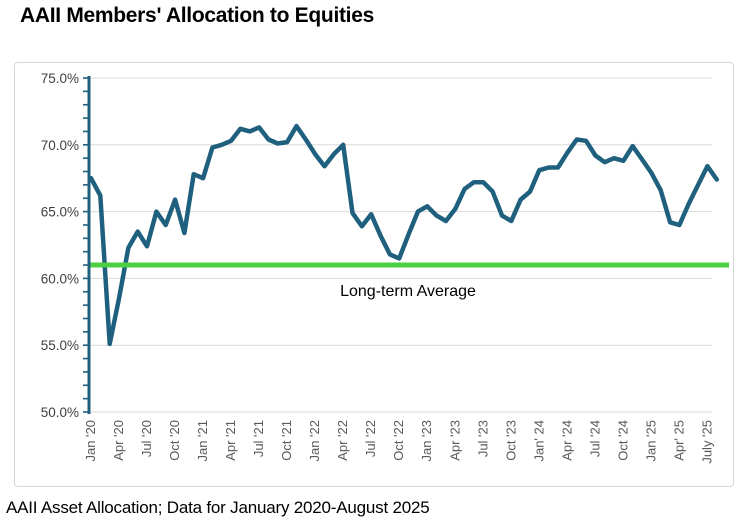 The width and height of the screenshot is (742, 526). Describe the element at coordinates (454, 440) in the screenshot. I see `x-tick-label: Apr '23` at that location.